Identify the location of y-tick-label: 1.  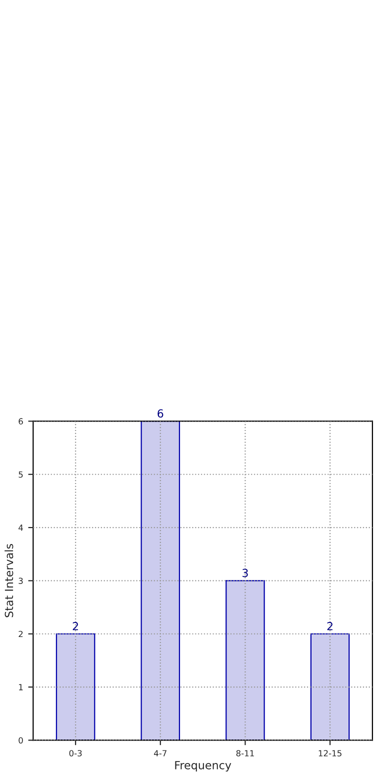
(21, 687).